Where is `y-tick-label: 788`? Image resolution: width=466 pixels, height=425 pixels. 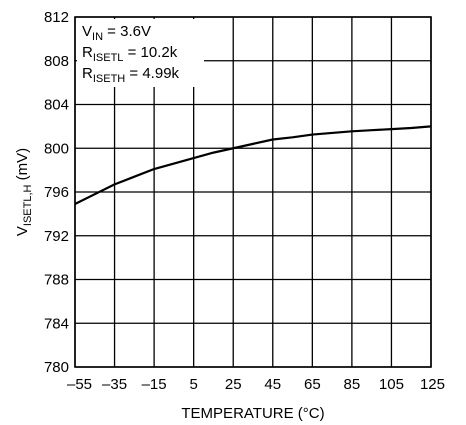
y-tick-label: 788 is located at coordinates (56, 280).